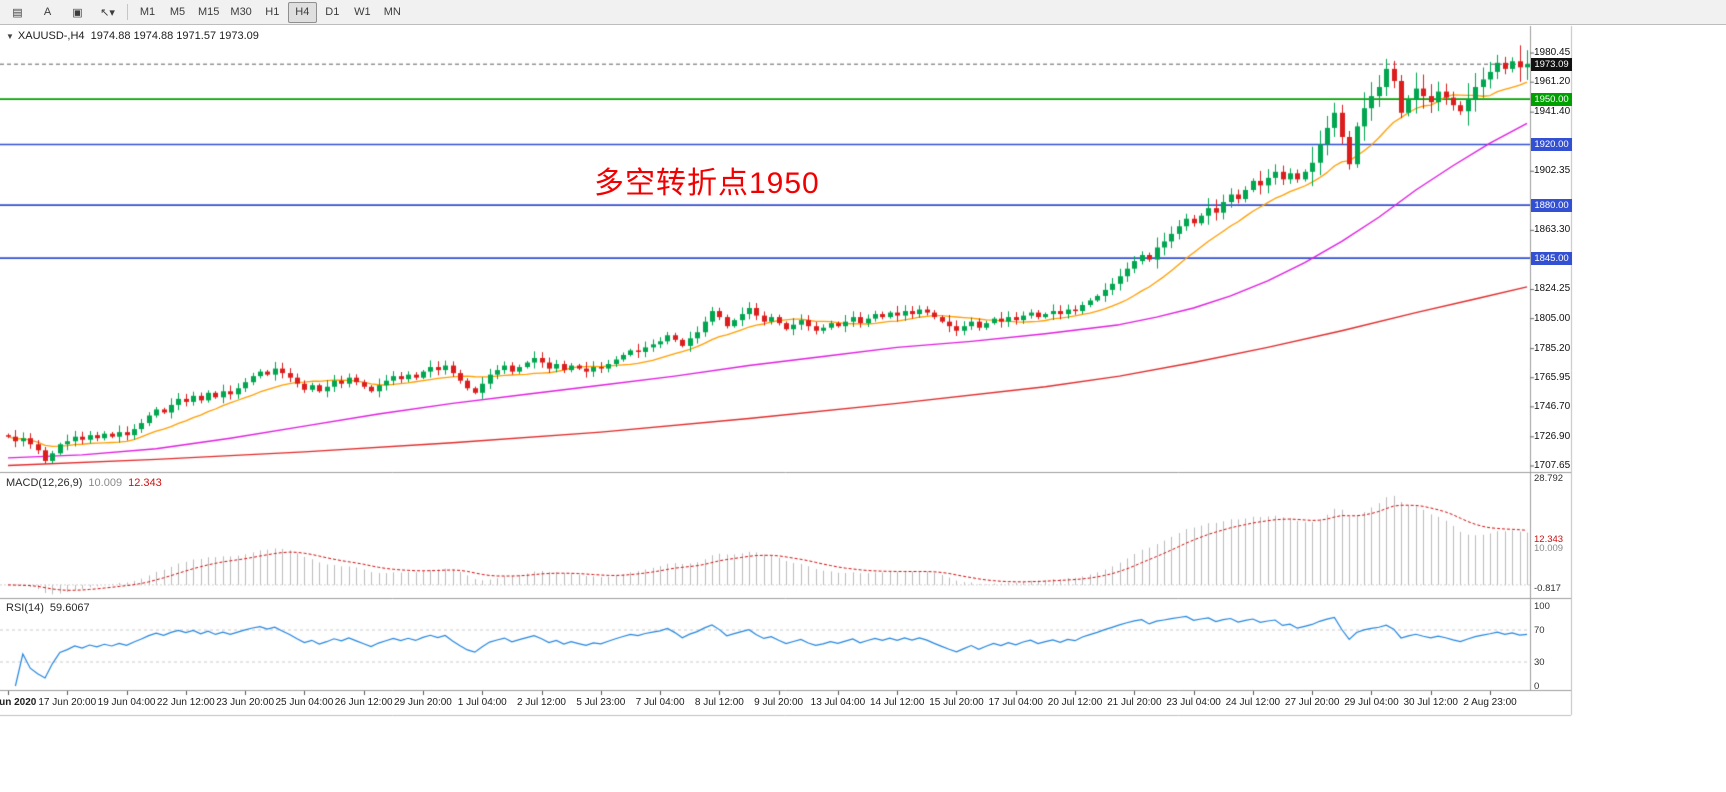  I want to click on timeframe-h4: H4, so click(302, 12).